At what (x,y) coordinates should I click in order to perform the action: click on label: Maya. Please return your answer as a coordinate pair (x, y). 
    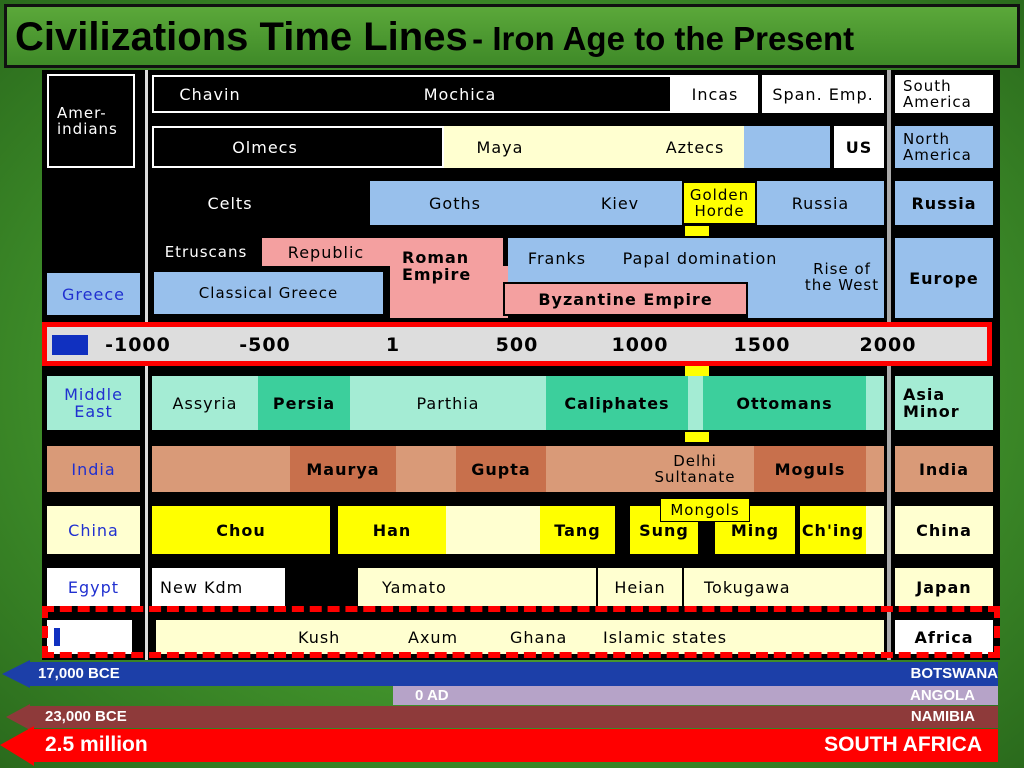
    Looking at the image, I should click on (500, 147).